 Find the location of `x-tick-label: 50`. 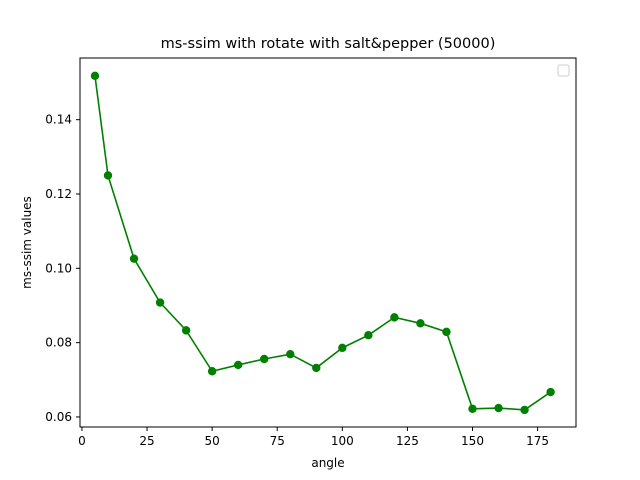

x-tick-label: 50 is located at coordinates (211, 441).